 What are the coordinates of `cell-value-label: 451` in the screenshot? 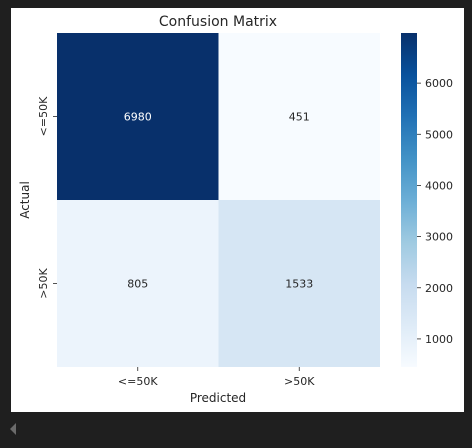 It's located at (299, 117).